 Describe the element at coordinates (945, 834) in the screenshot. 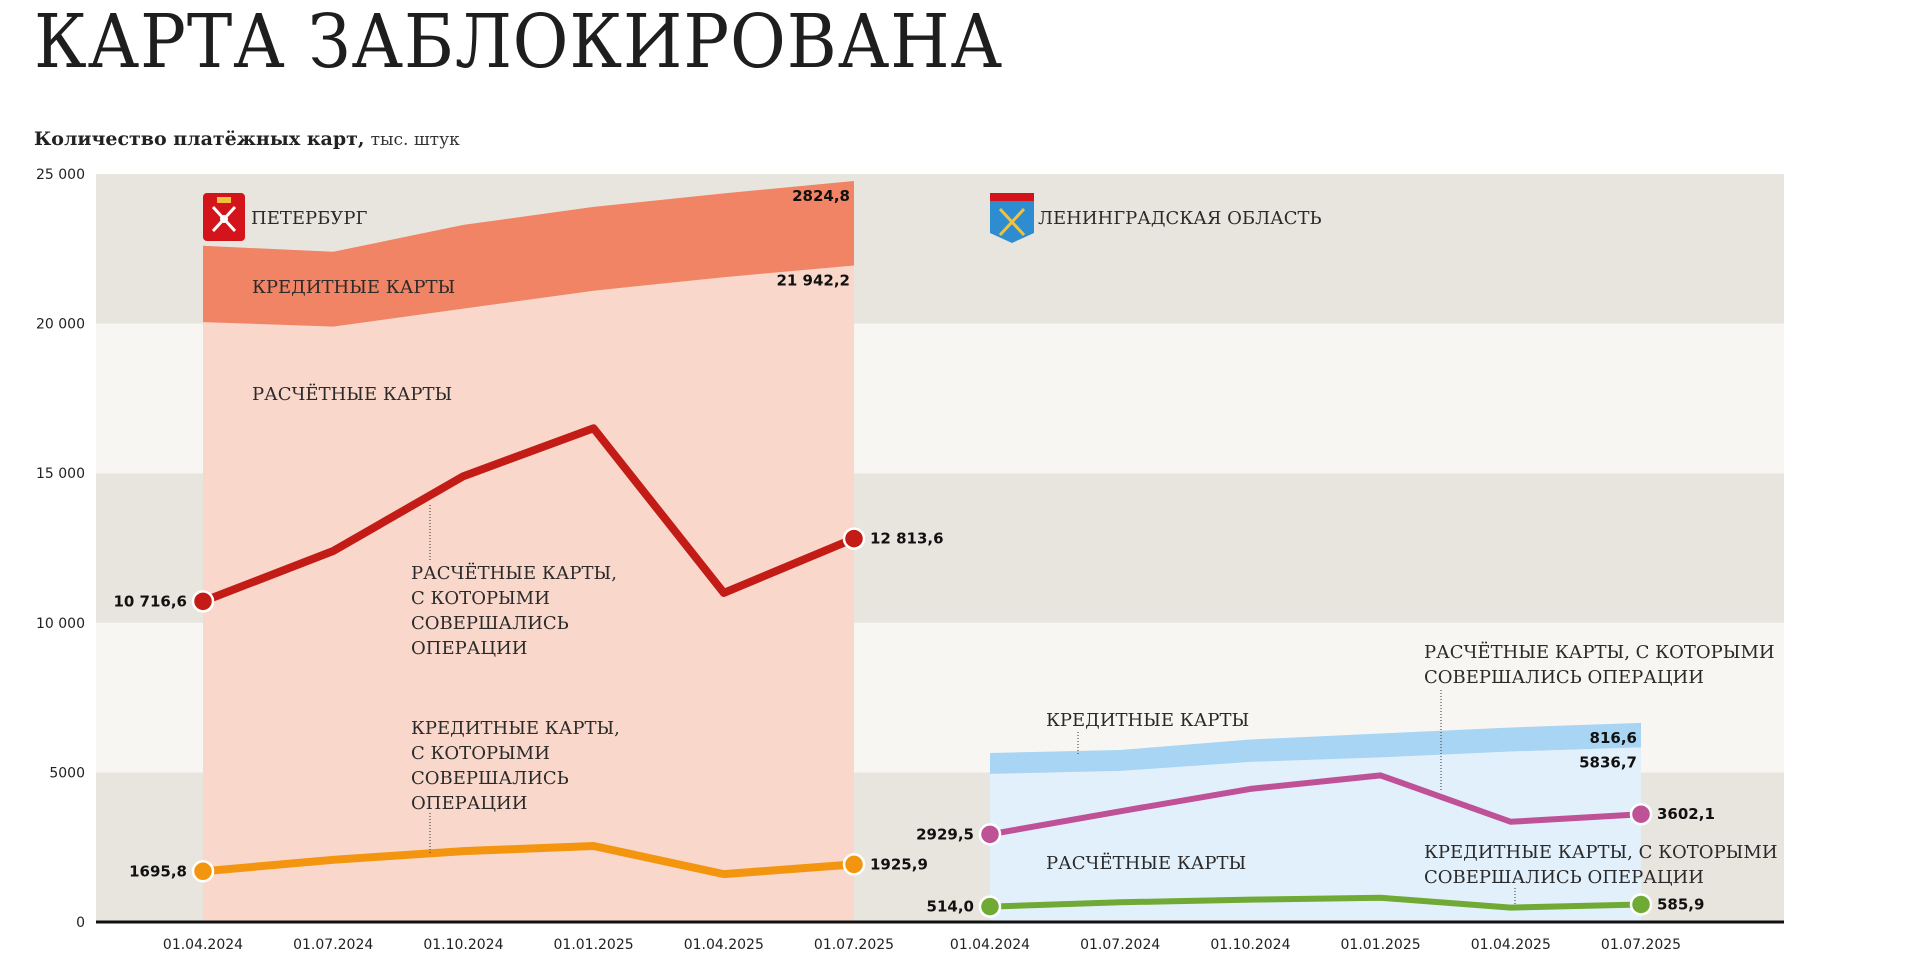

I see `start-value-label: 2929,5` at that location.